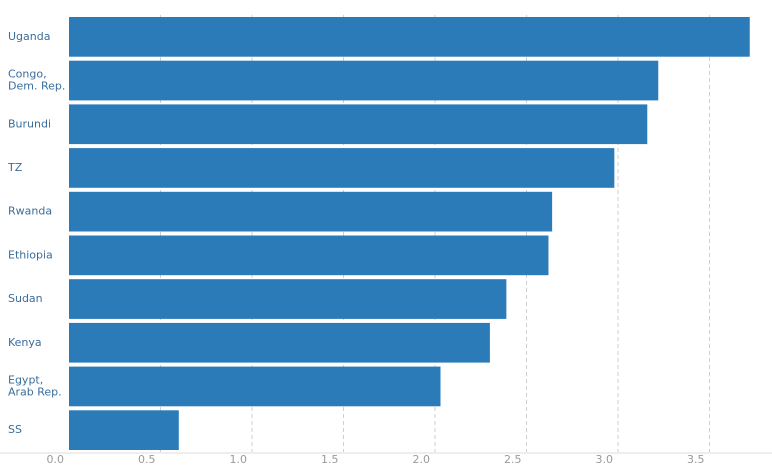 The width and height of the screenshot is (772, 475). I want to click on y-tick-label: SS, so click(15, 429).